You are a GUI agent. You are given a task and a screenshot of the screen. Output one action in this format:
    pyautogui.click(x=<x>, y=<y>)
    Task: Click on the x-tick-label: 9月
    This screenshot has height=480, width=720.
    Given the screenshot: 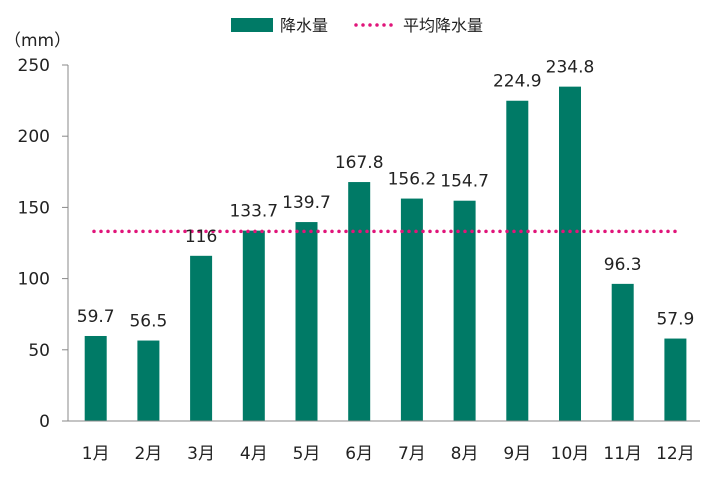 What is the action you would take?
    pyautogui.click(x=517, y=454)
    